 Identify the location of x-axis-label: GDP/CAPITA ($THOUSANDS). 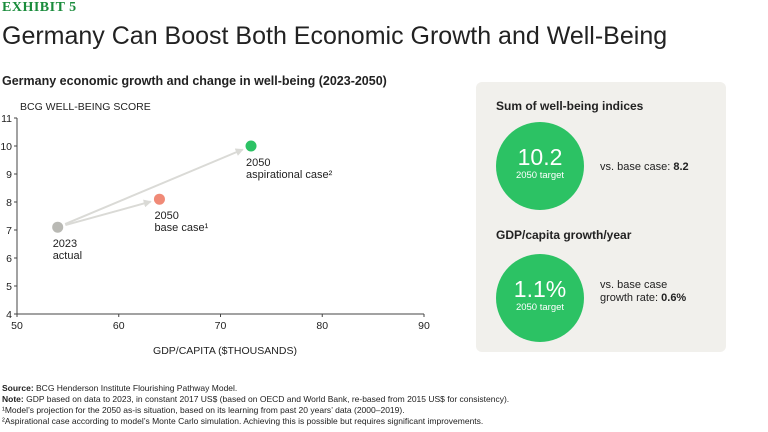
(225, 351).